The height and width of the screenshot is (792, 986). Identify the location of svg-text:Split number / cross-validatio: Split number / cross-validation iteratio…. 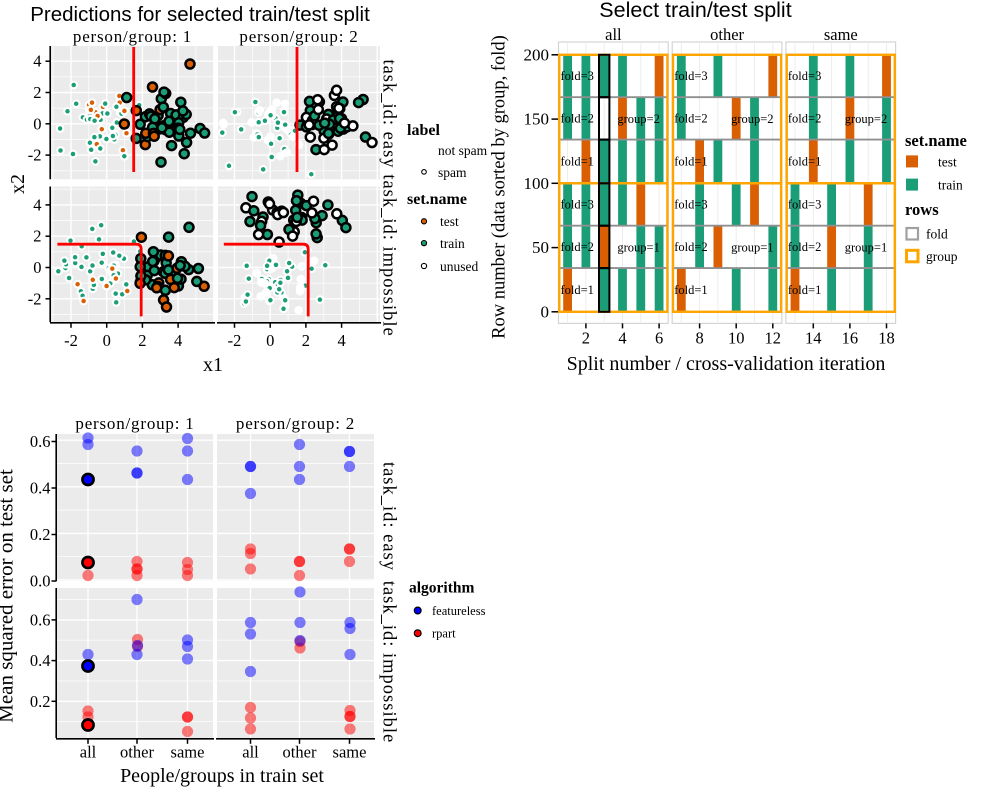
(726, 364).